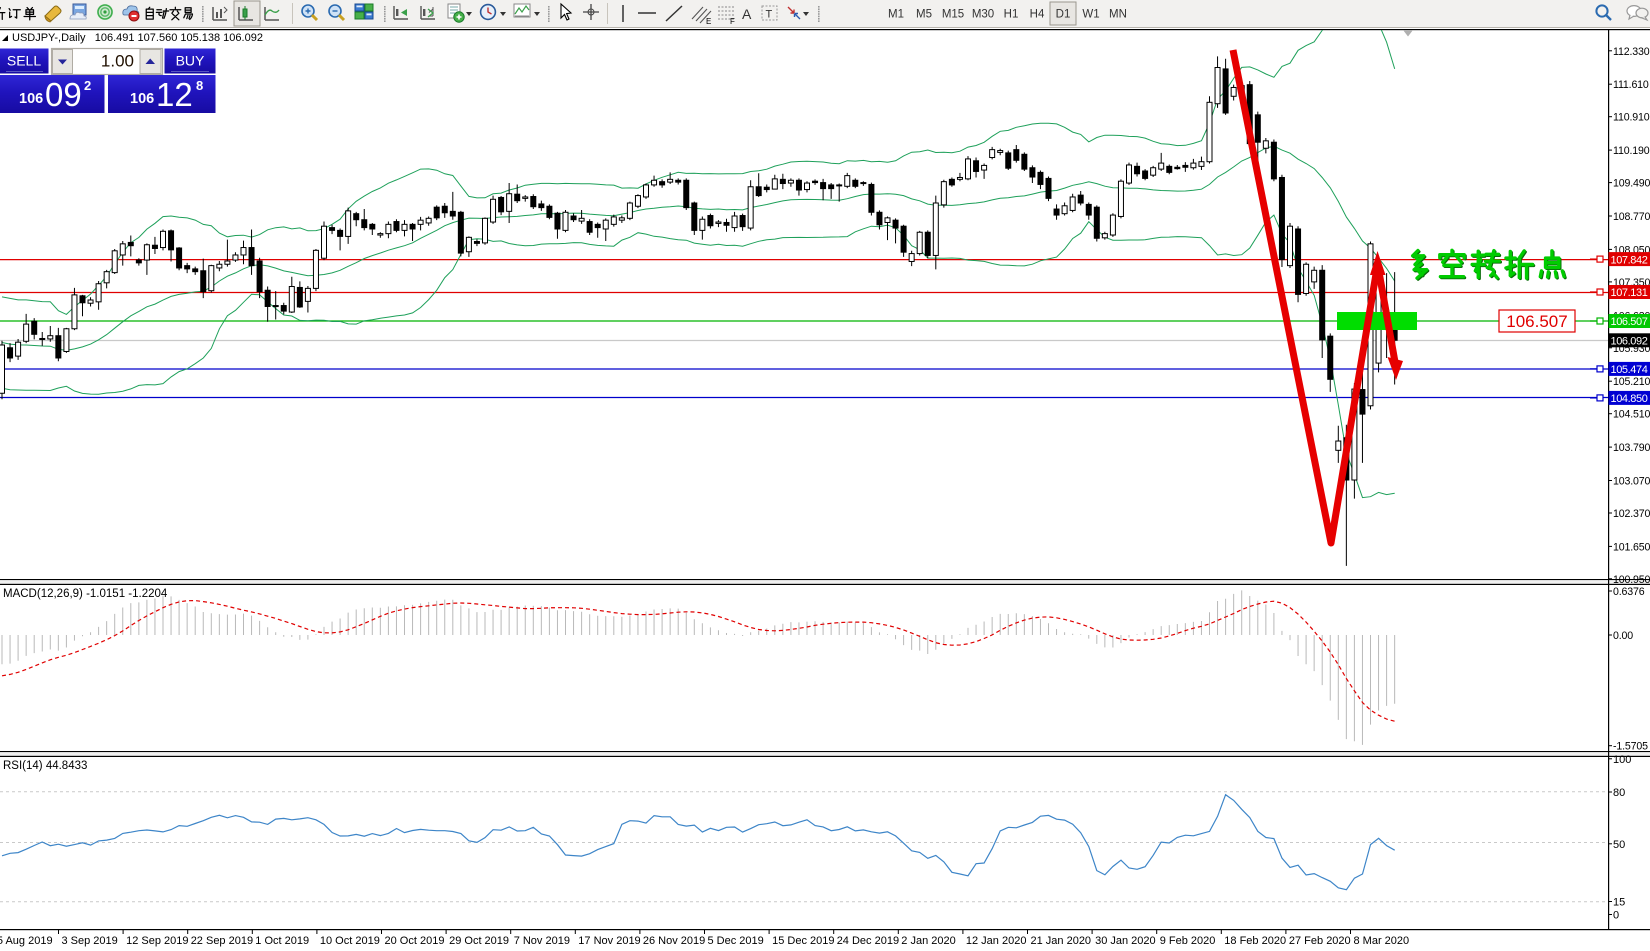 This screenshot has height=951, width=1650. Describe the element at coordinates (924, 15) in the screenshot. I see `svg-text: M5` at that location.